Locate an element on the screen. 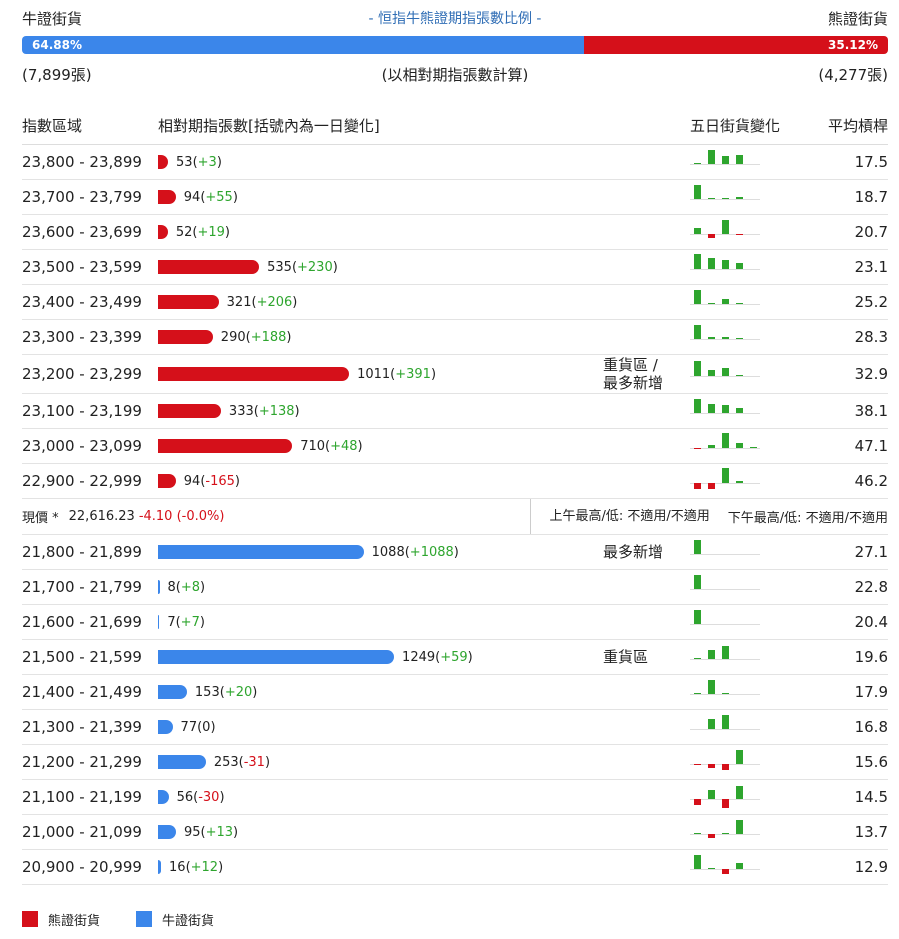 The height and width of the screenshot is (939, 899). note: (以相對期指張數計算) is located at coordinates (455, 74).